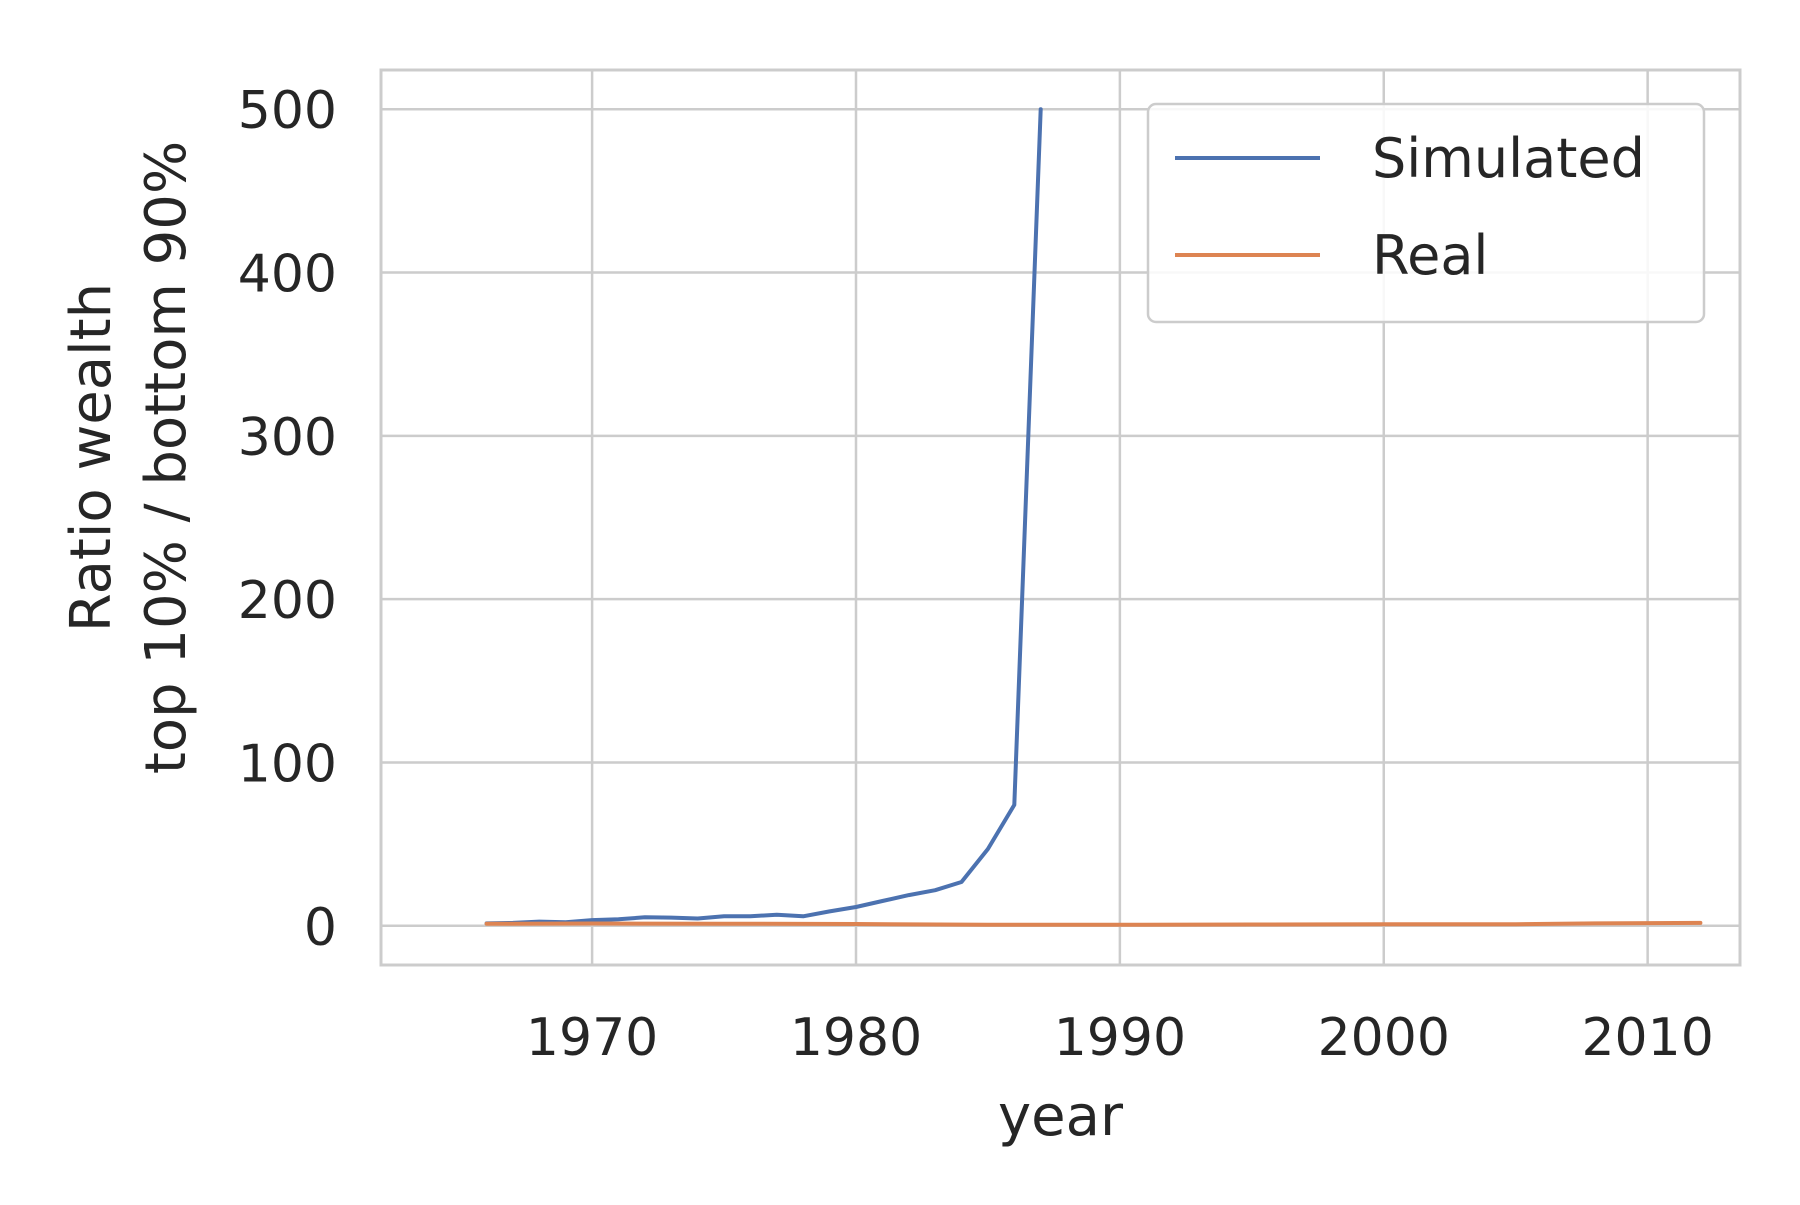 The width and height of the screenshot is (1800, 1205). I want to click on legend-label-real: Real, so click(1430, 255).